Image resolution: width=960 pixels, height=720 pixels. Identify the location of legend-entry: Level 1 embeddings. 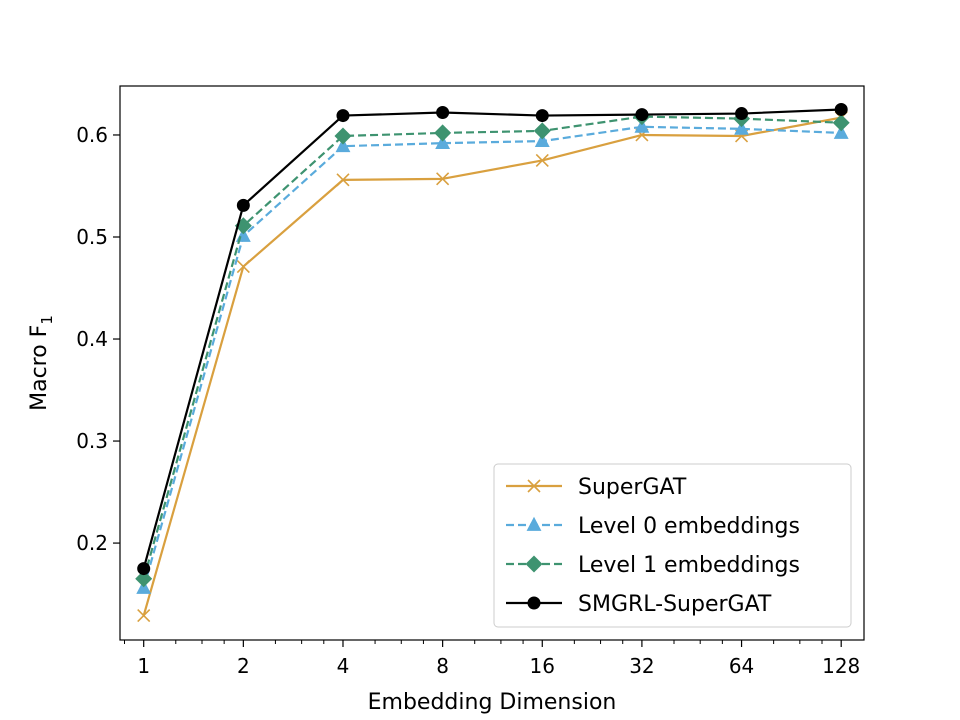
(653, 565).